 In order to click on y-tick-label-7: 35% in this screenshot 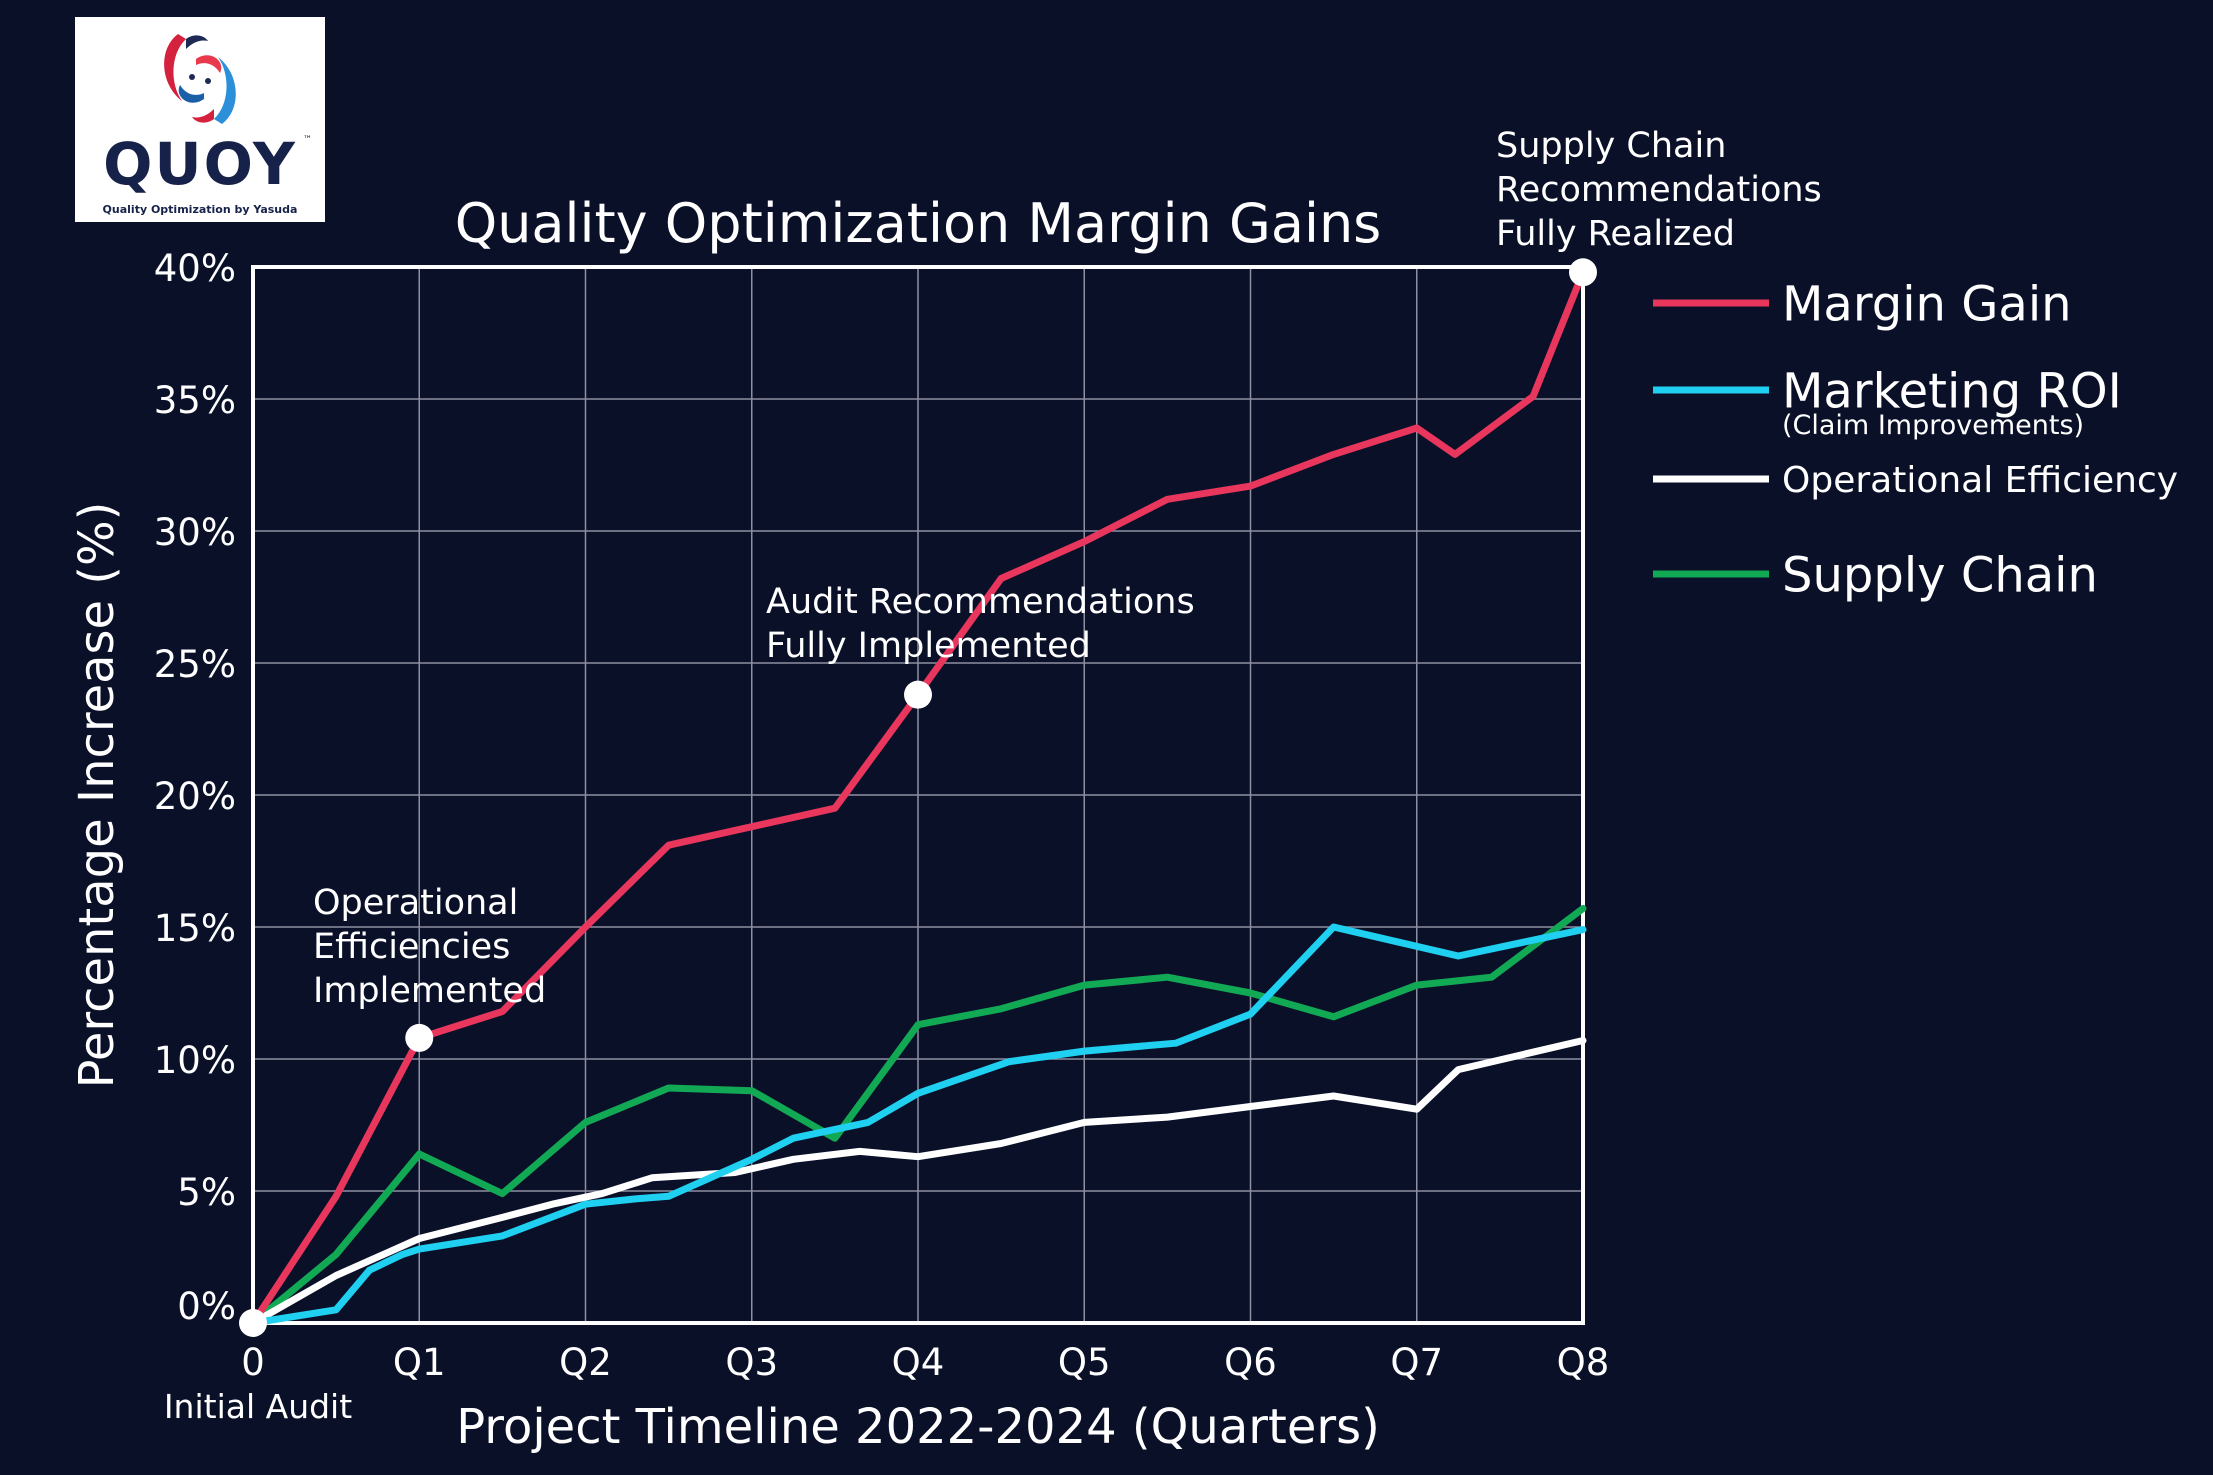, I will do `click(195, 400)`.